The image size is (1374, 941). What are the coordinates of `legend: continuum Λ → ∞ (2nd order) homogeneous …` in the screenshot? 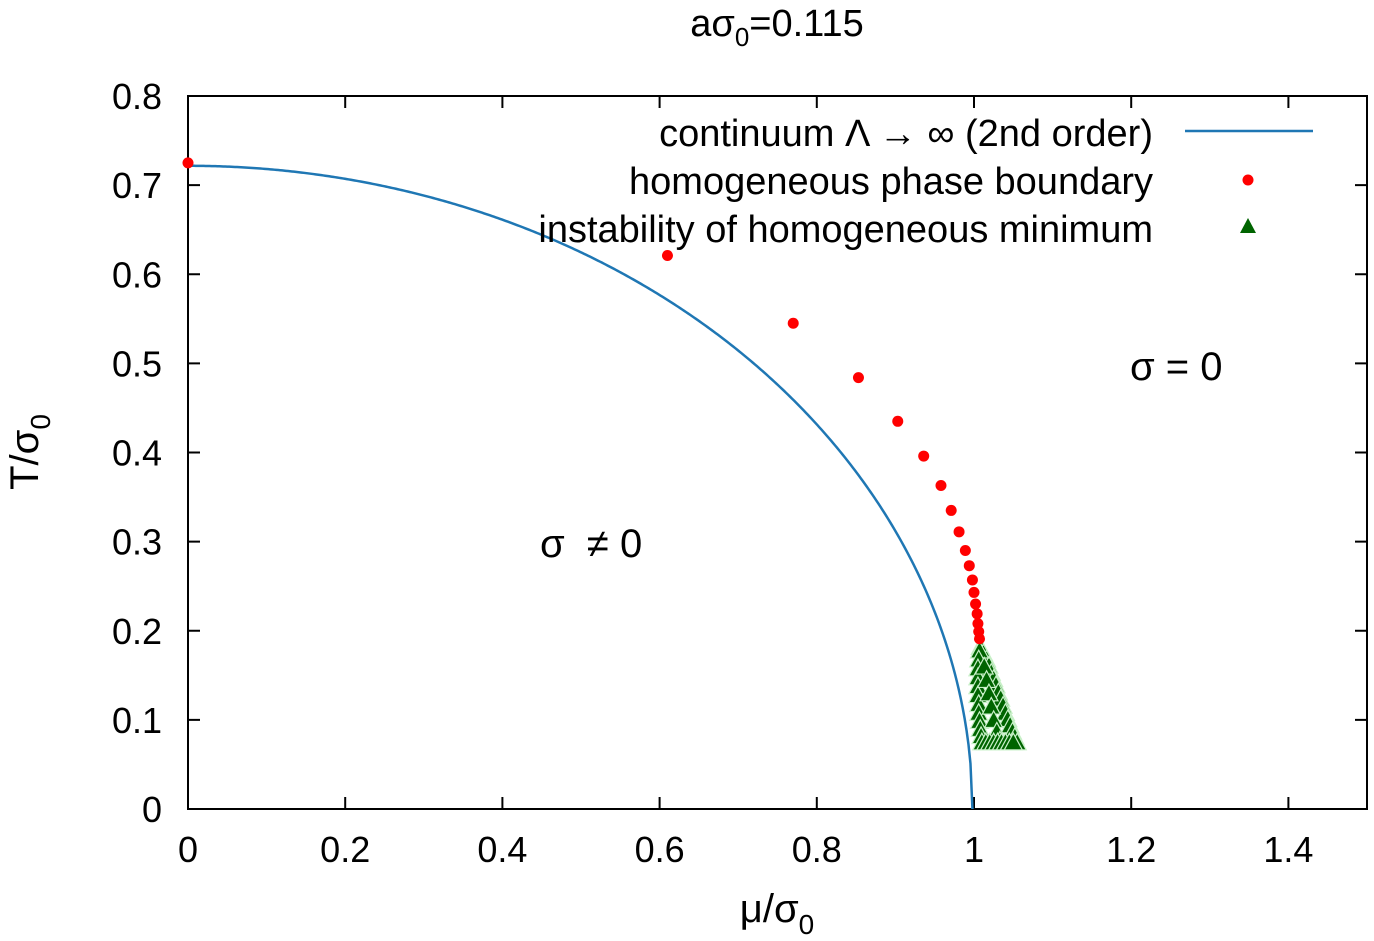 It's located at (925, 182).